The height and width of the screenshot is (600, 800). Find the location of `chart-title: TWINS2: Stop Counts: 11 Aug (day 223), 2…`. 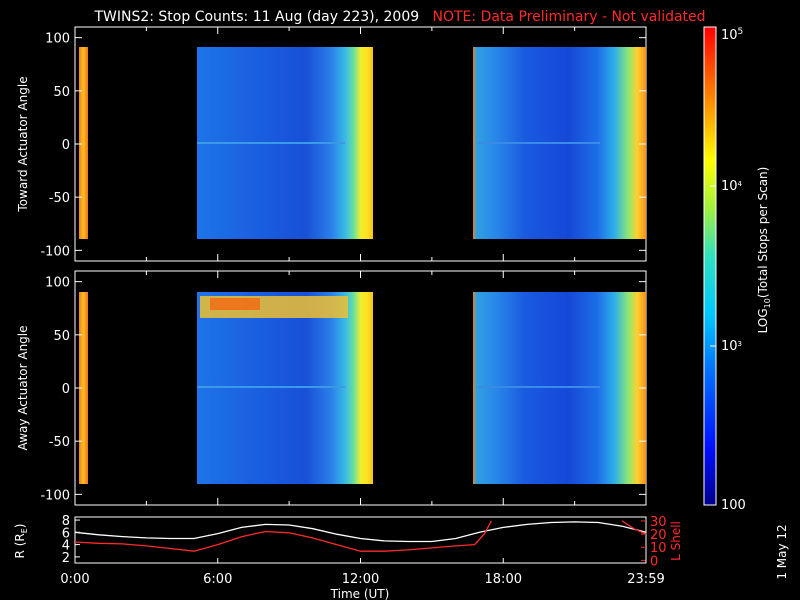

chart-title: TWINS2: Stop Counts: 11 Aug (day 223), 2… is located at coordinates (400, 17).